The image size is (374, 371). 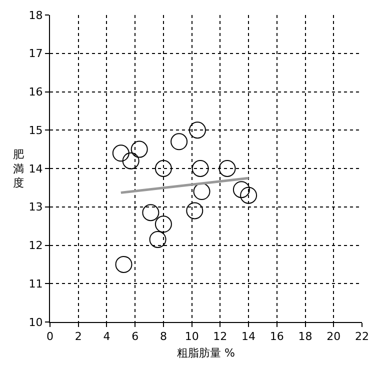 What do you see at coordinates (35, 53) in the screenshot?
I see `y-tick-label: 17` at bounding box center [35, 53].